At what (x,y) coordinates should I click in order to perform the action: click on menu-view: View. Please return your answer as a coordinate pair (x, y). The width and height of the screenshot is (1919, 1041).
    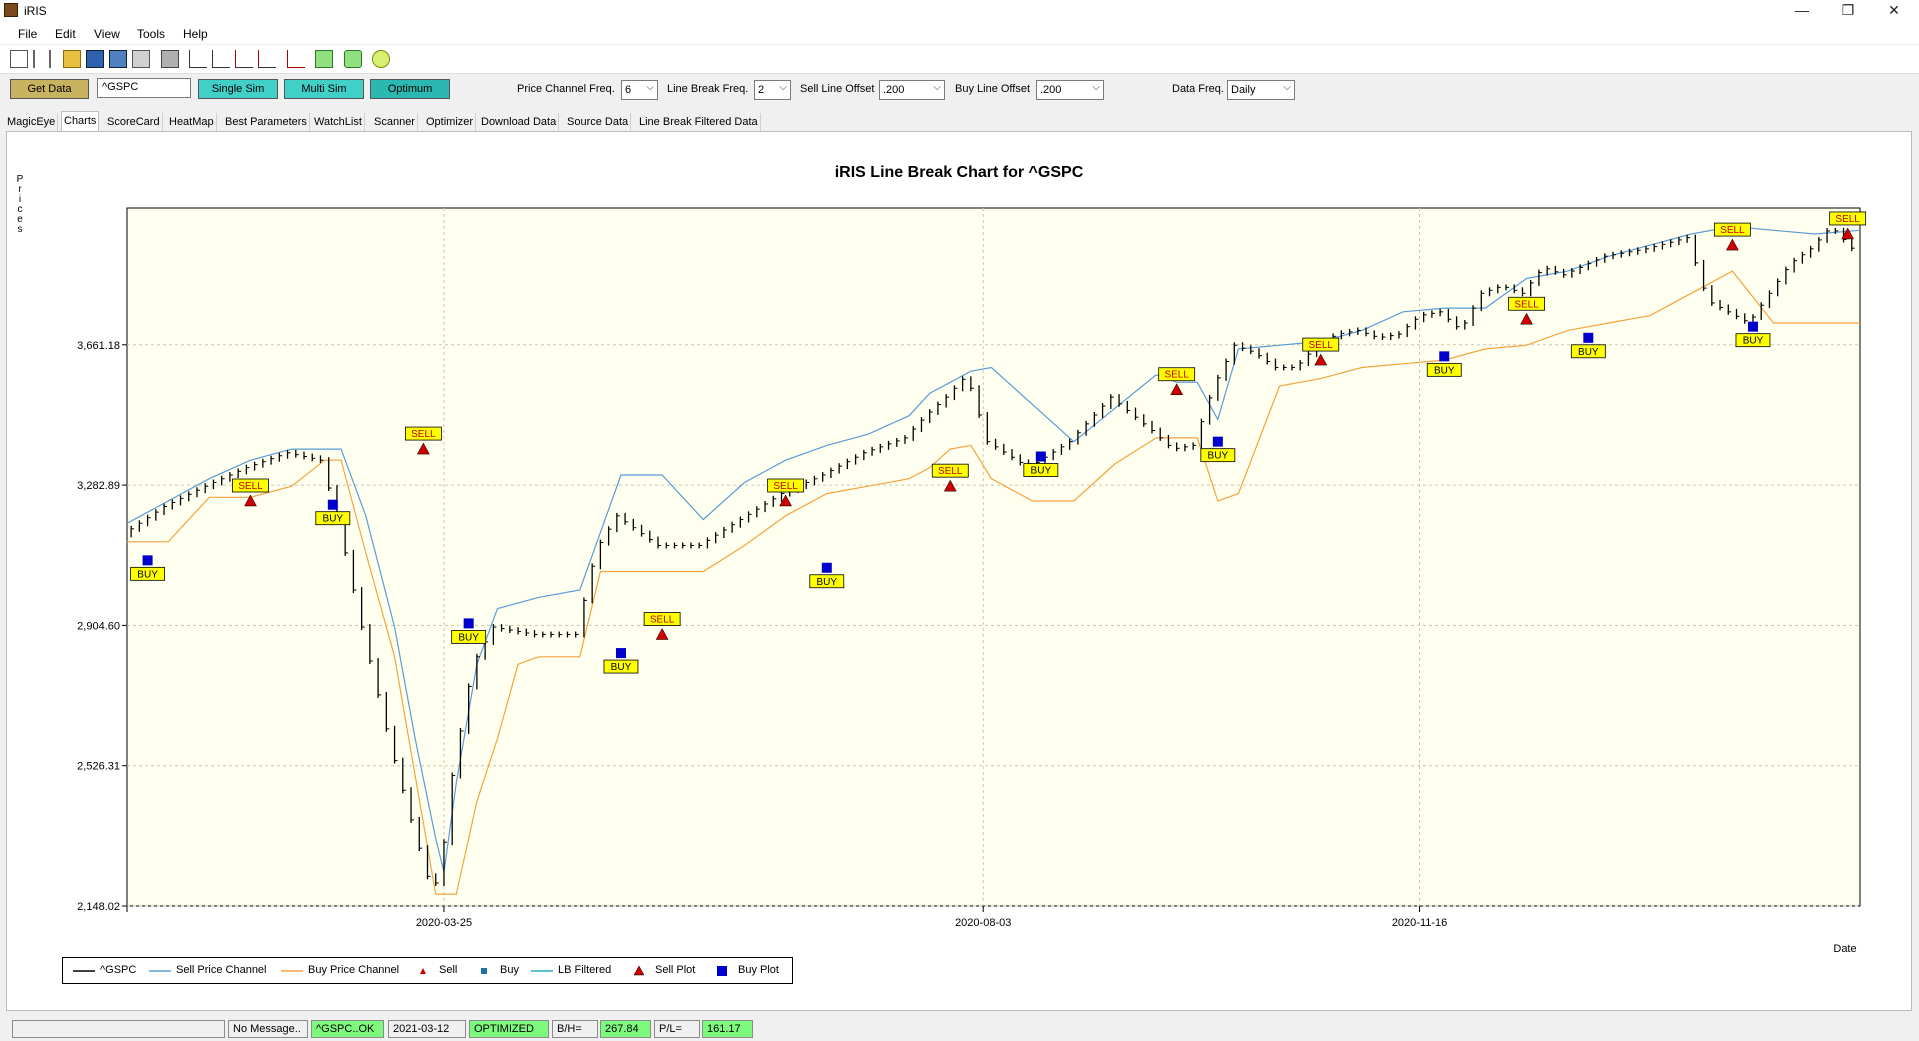
    Looking at the image, I should click on (107, 34).